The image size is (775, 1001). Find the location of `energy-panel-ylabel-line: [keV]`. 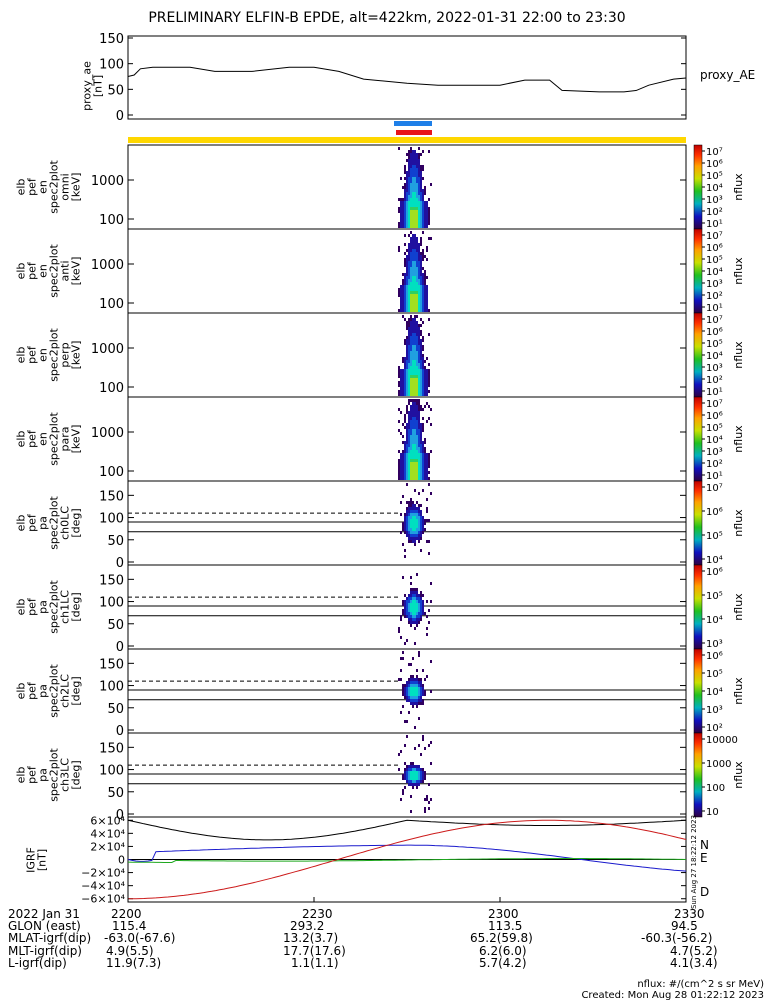

energy-panel-ylabel-line: [keV] is located at coordinates (76, 271).